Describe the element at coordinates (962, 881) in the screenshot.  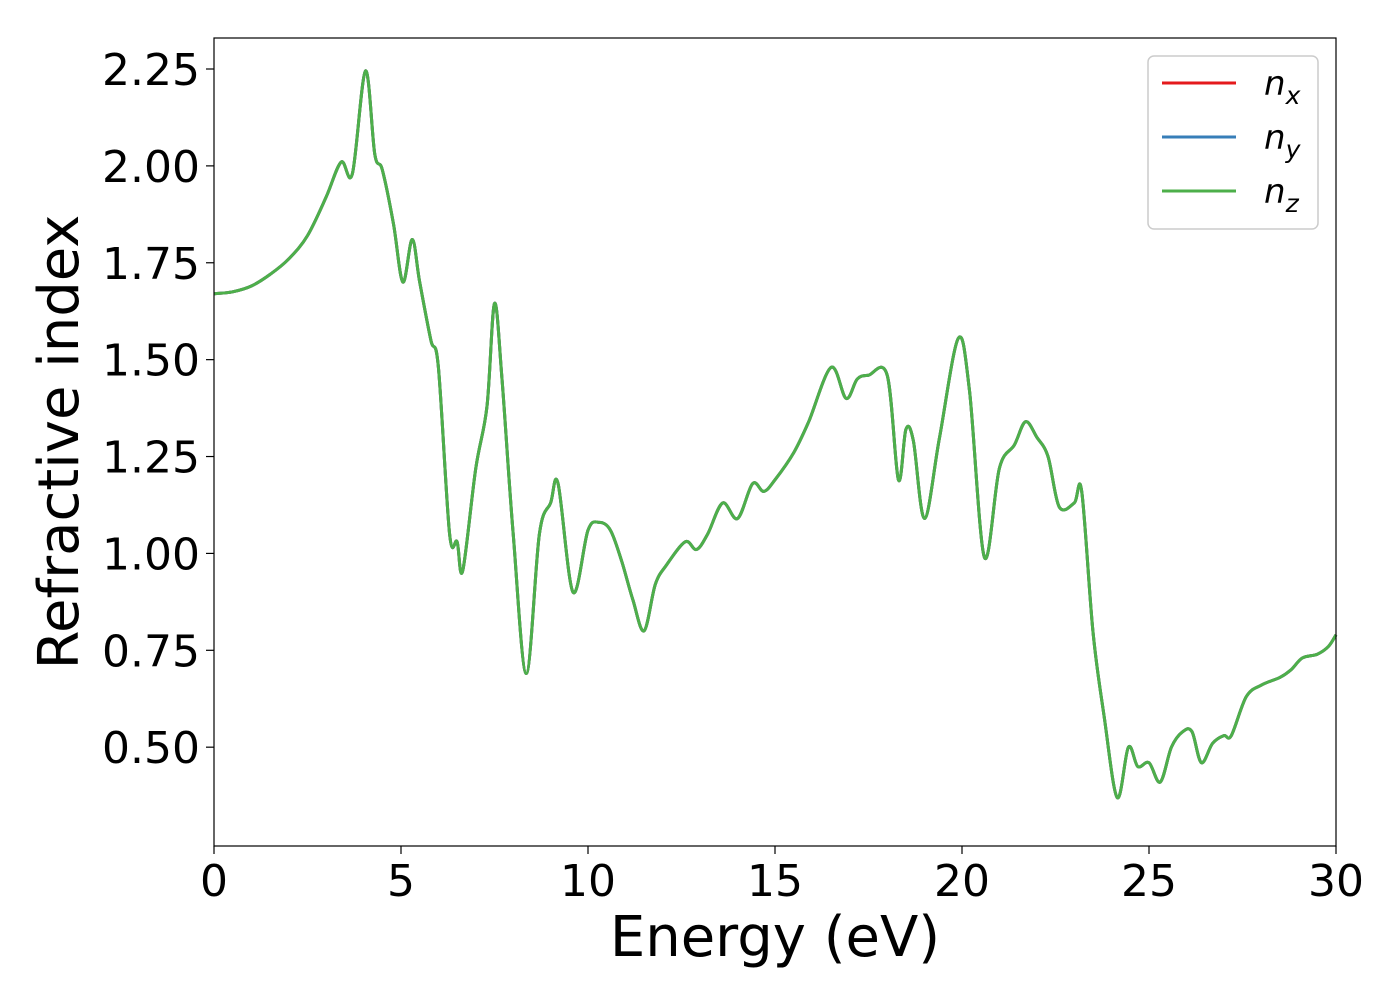
I see `x-tick-label: 20` at that location.